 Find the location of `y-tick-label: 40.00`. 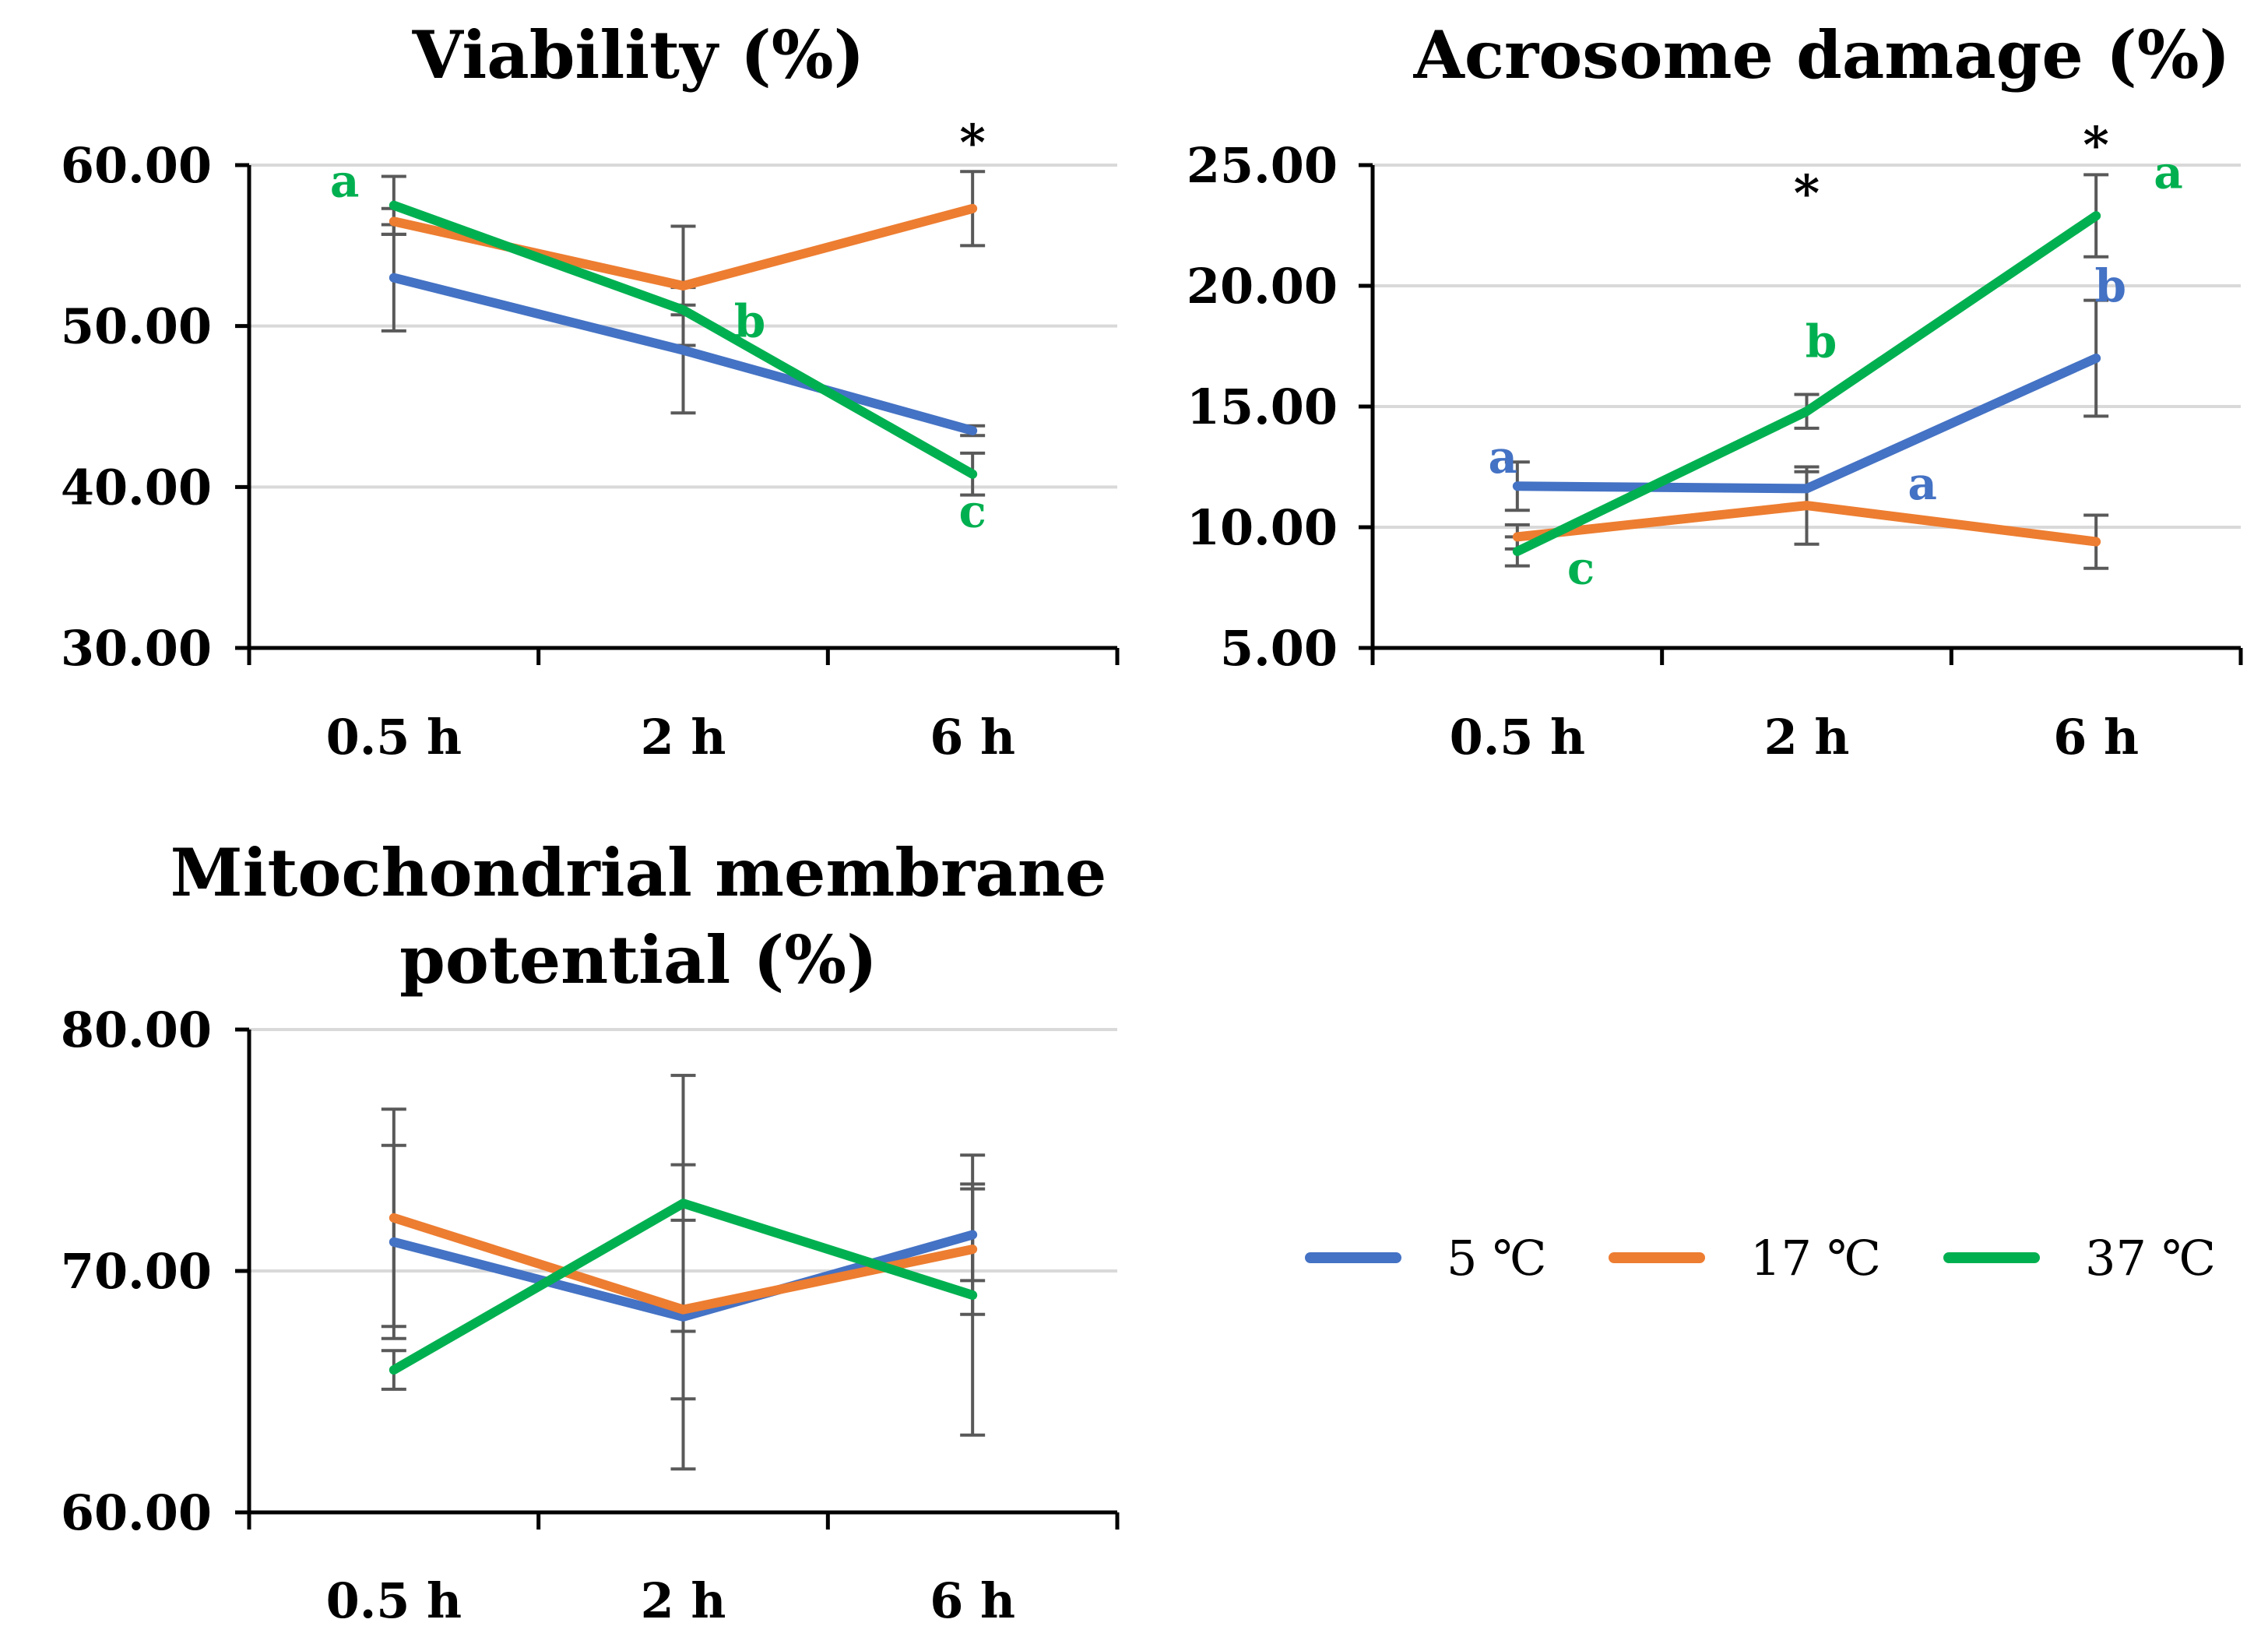

y-tick-label: 40.00 is located at coordinates (136, 488).